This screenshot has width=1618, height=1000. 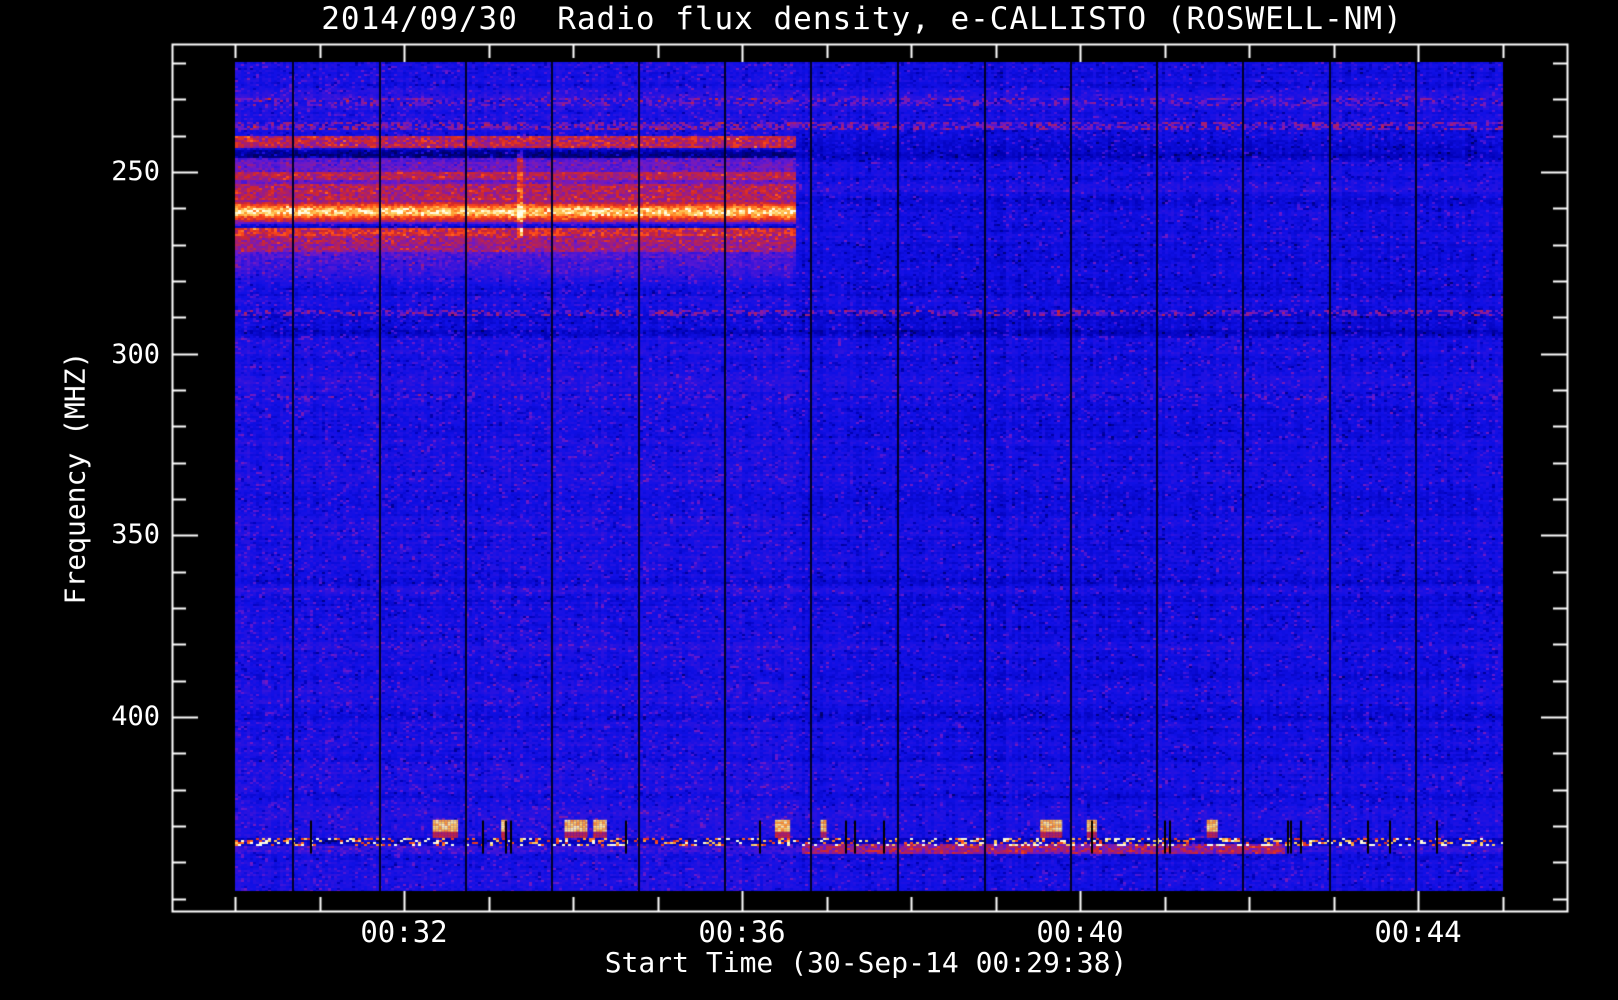 I want to click on y-tick-label-250: 250, so click(x=135, y=171).